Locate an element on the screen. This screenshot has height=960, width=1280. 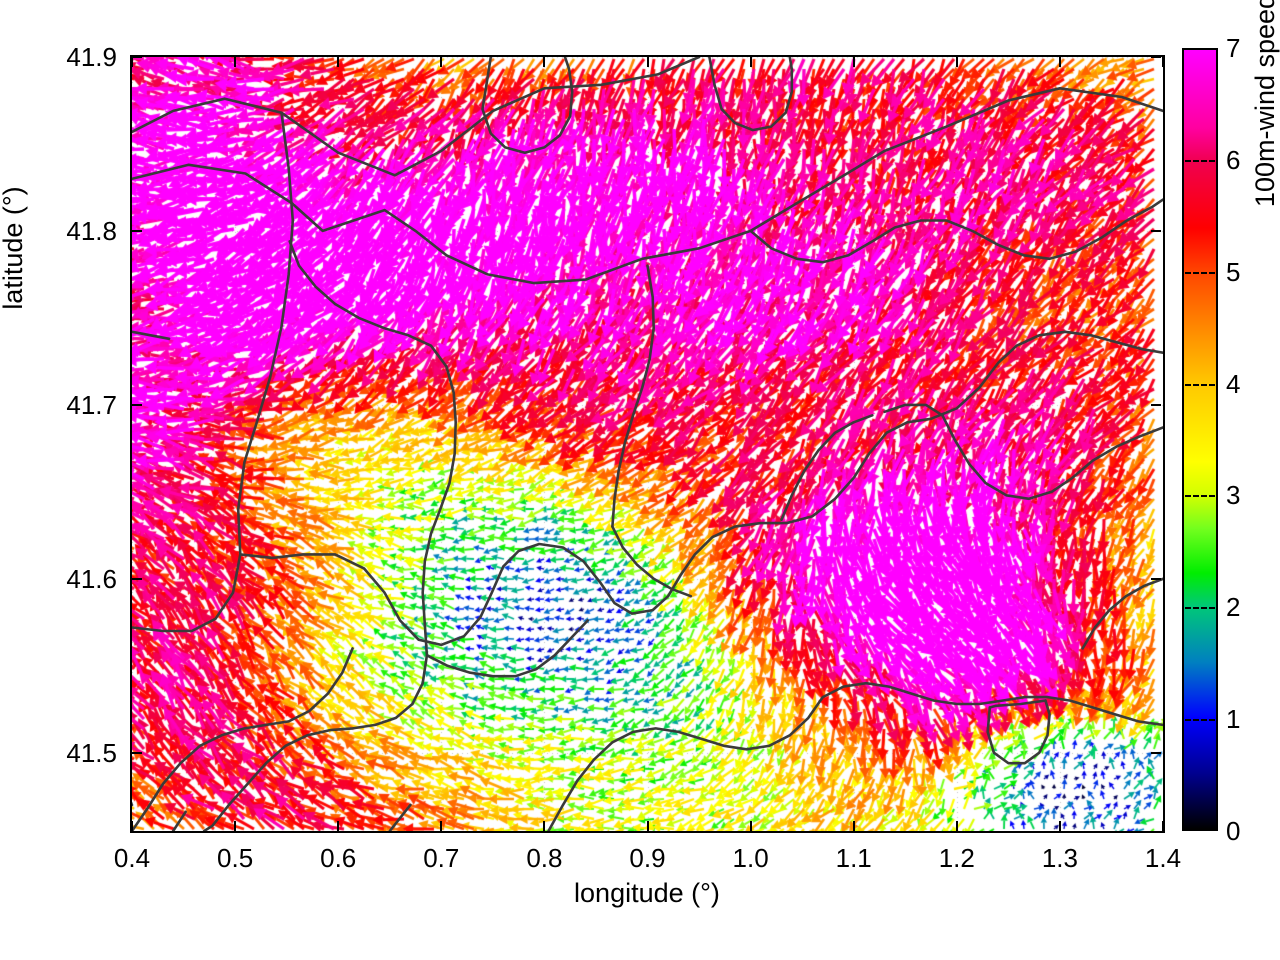
x-tick-label: 1.2 is located at coordinates (956, 858).